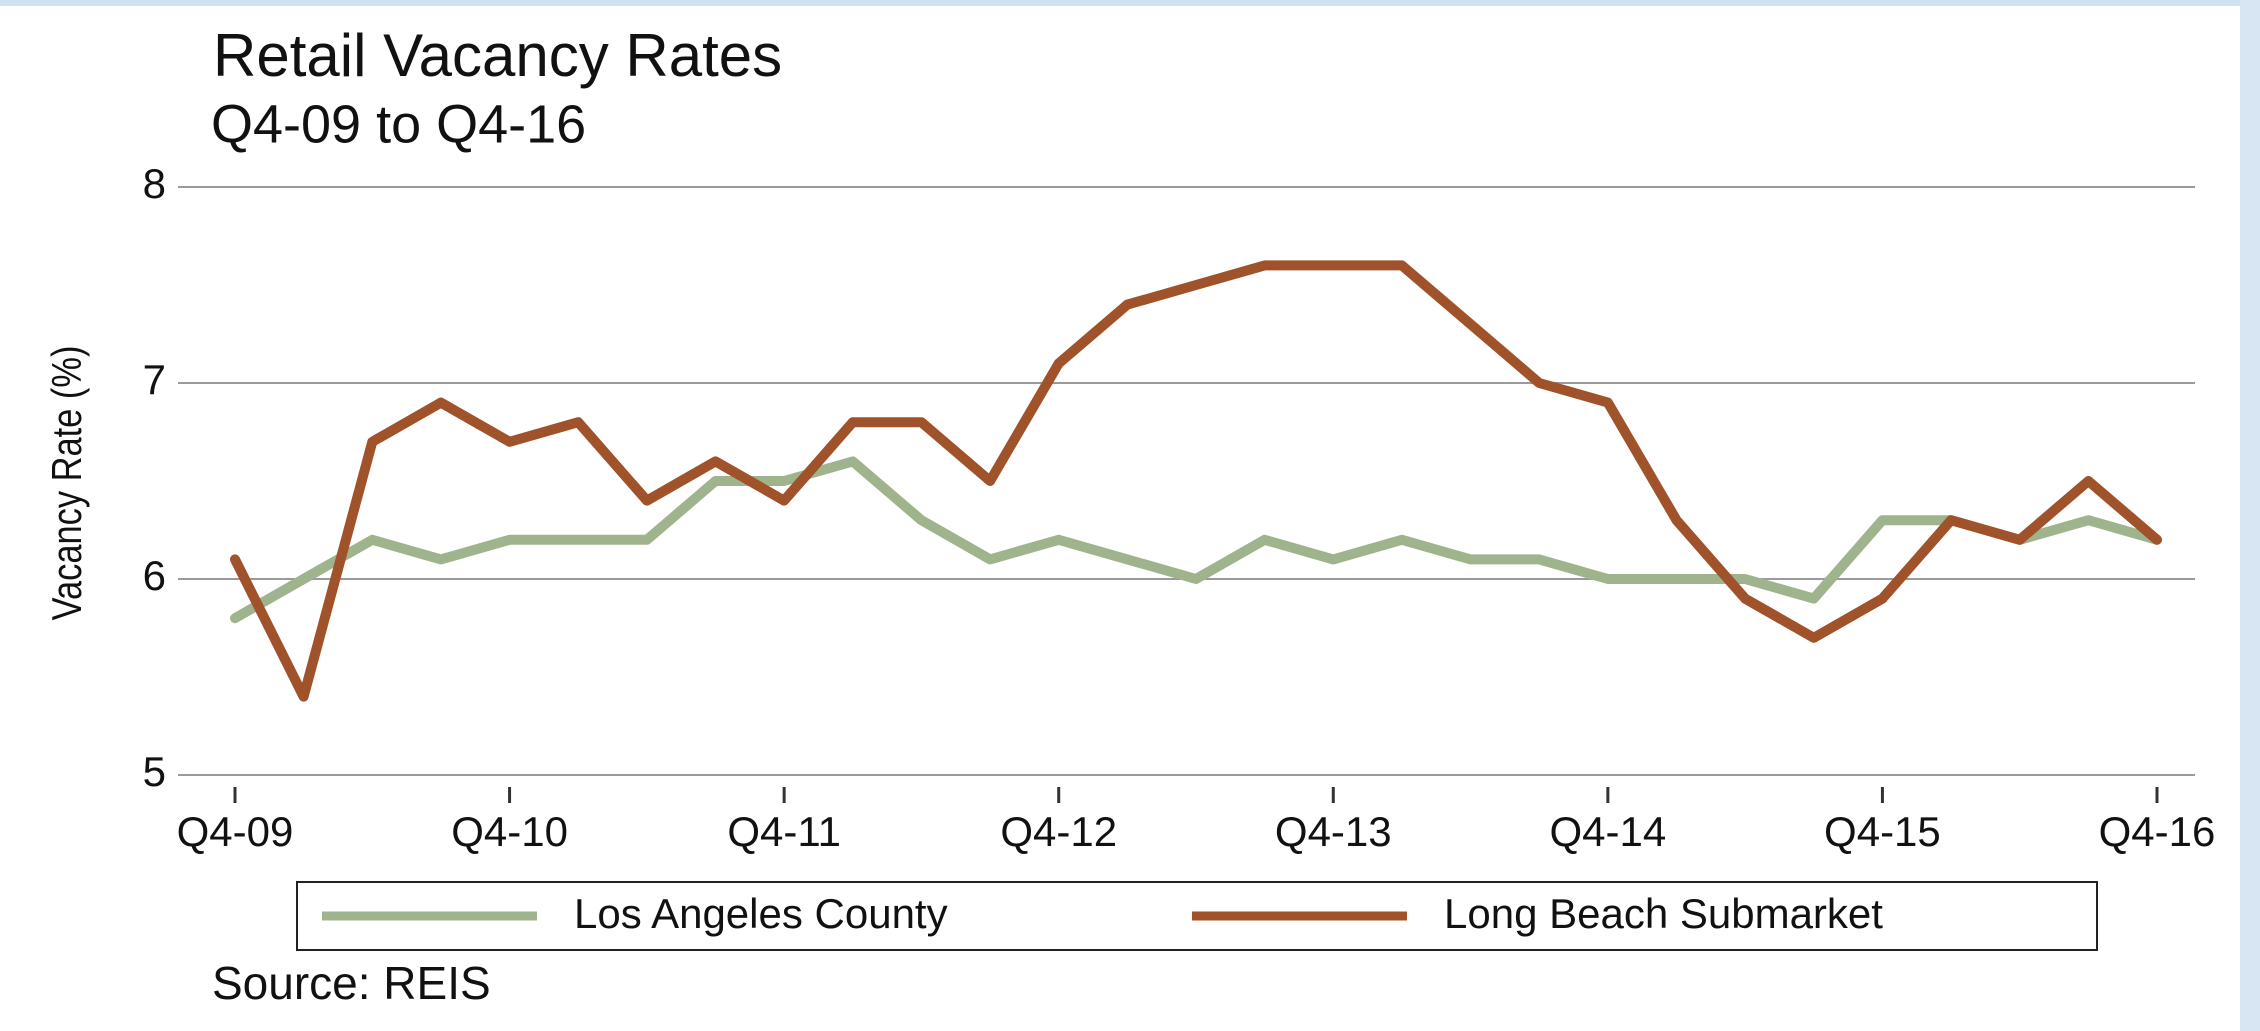 This screenshot has height=1031, width=2260. I want to click on x-tick-label: Q4-09, so click(235, 831).